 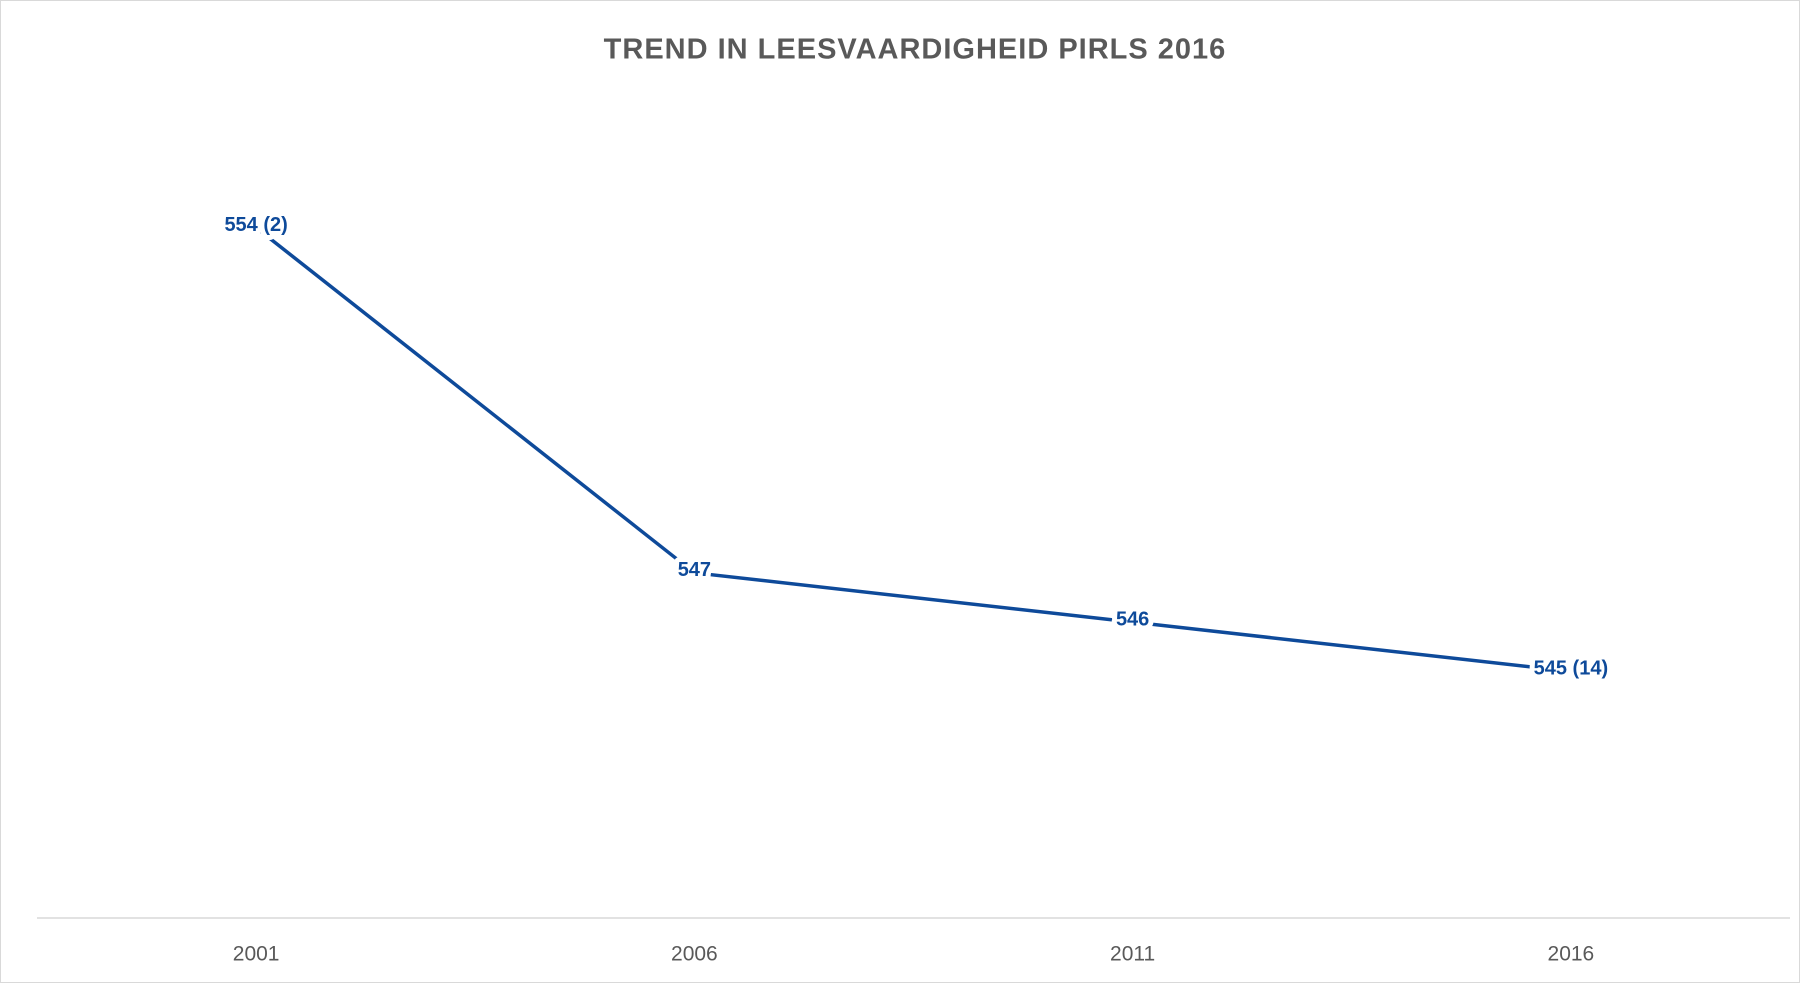 I want to click on chart-title: TREND IN LEESVAARDIGHEID PIRLS 2016, so click(x=915, y=50).